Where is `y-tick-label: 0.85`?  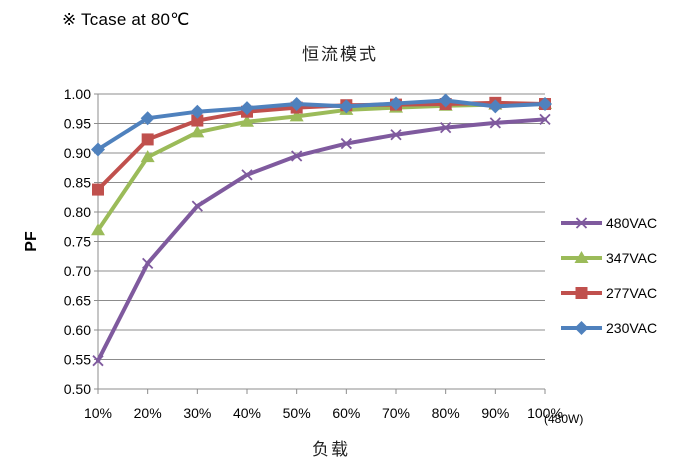
y-tick-label: 0.85 is located at coordinates (77, 183).